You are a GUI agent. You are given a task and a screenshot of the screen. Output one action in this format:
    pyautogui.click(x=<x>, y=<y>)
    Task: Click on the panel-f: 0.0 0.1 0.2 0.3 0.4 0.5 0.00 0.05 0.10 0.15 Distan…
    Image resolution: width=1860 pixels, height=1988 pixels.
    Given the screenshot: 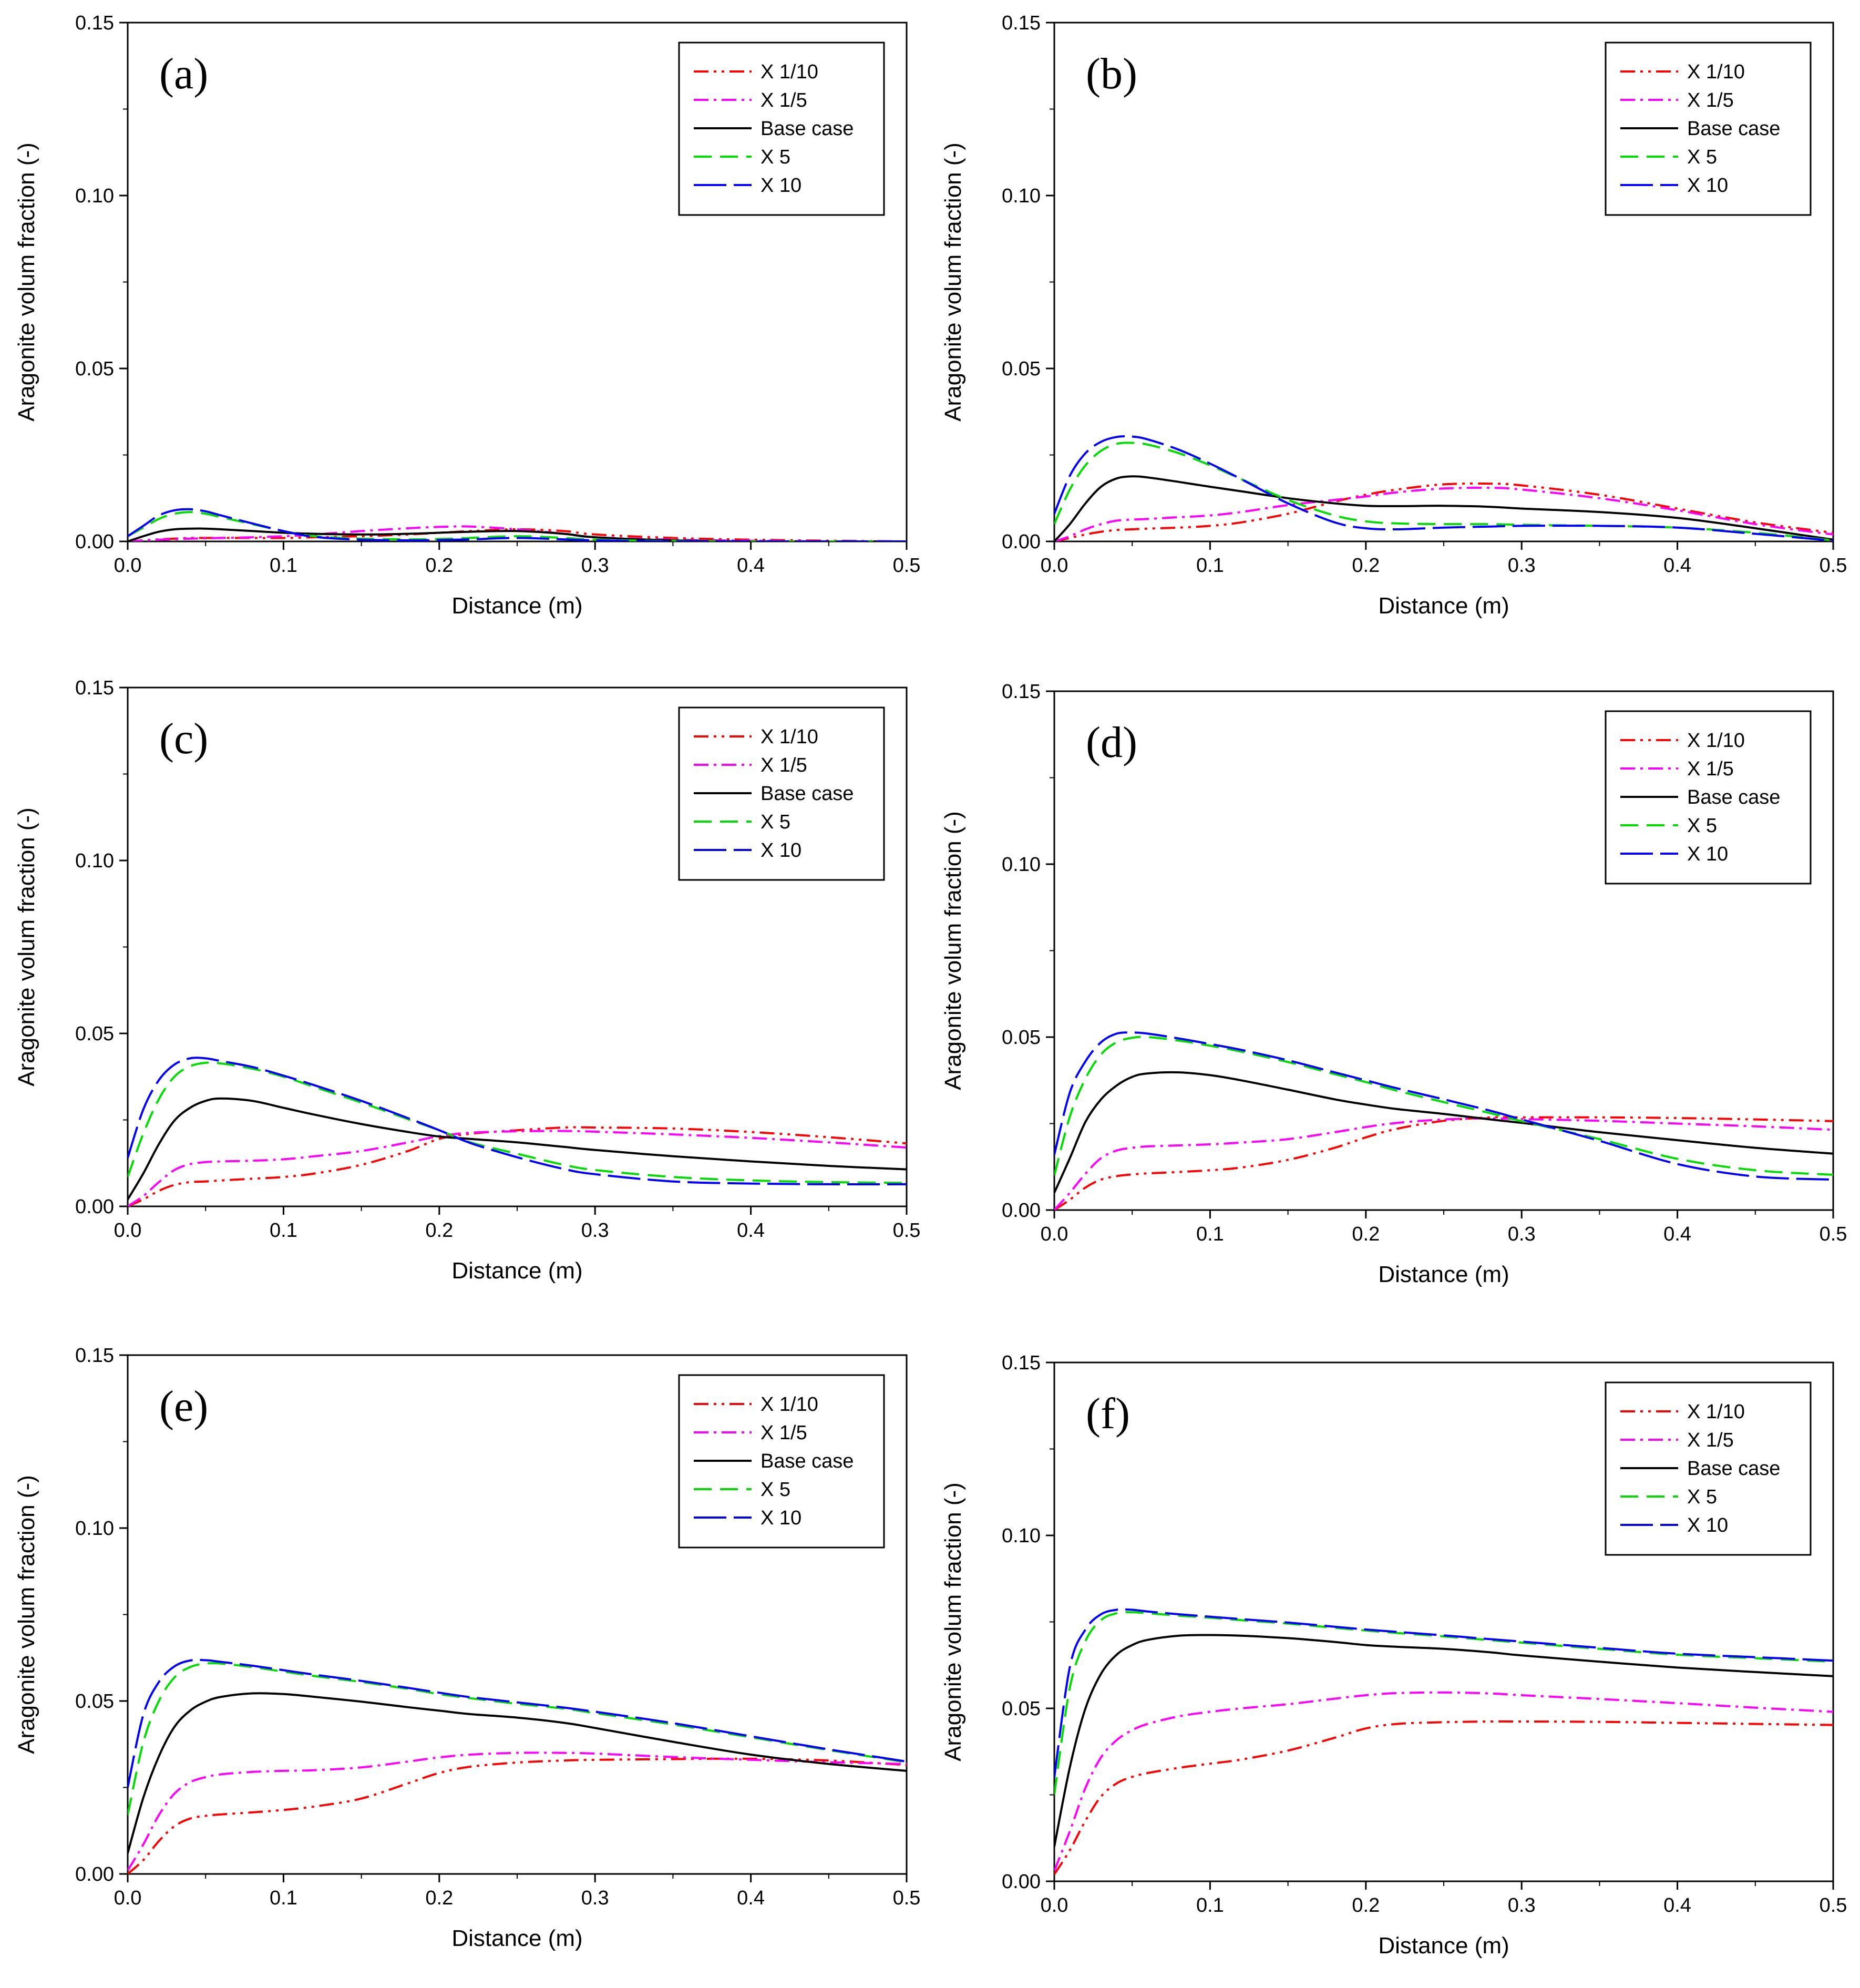 What is the action you would take?
    pyautogui.click(x=1393, y=1656)
    